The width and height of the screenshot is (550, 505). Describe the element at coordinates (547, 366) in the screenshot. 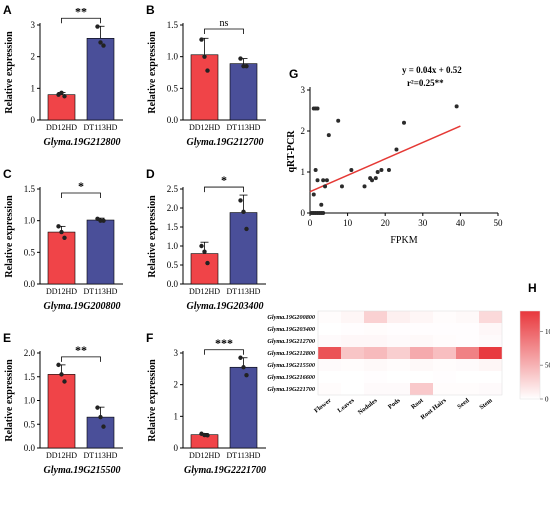

I see `colorbar-tick-label: 50` at that location.